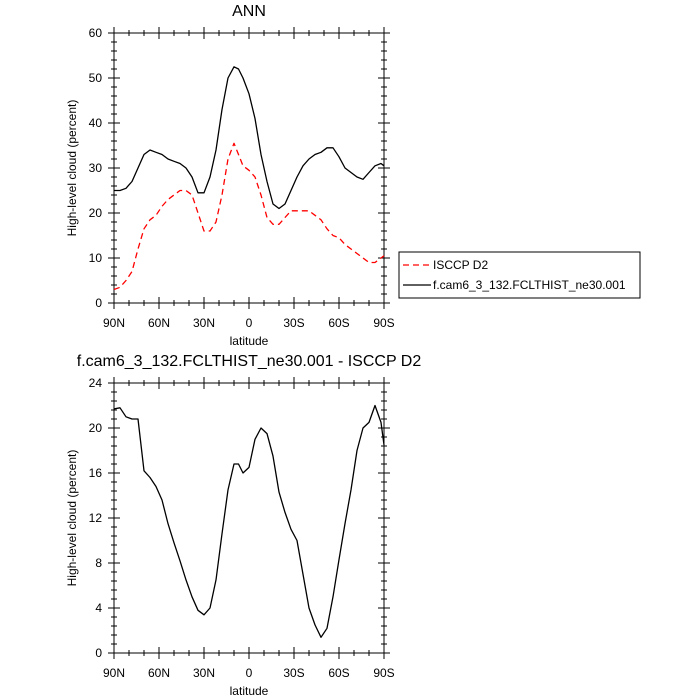  What do you see at coordinates (529, 285) in the screenshot?
I see `legend-label: f.cam6_3_132.FCLTHIST_ne30.001` at bounding box center [529, 285].